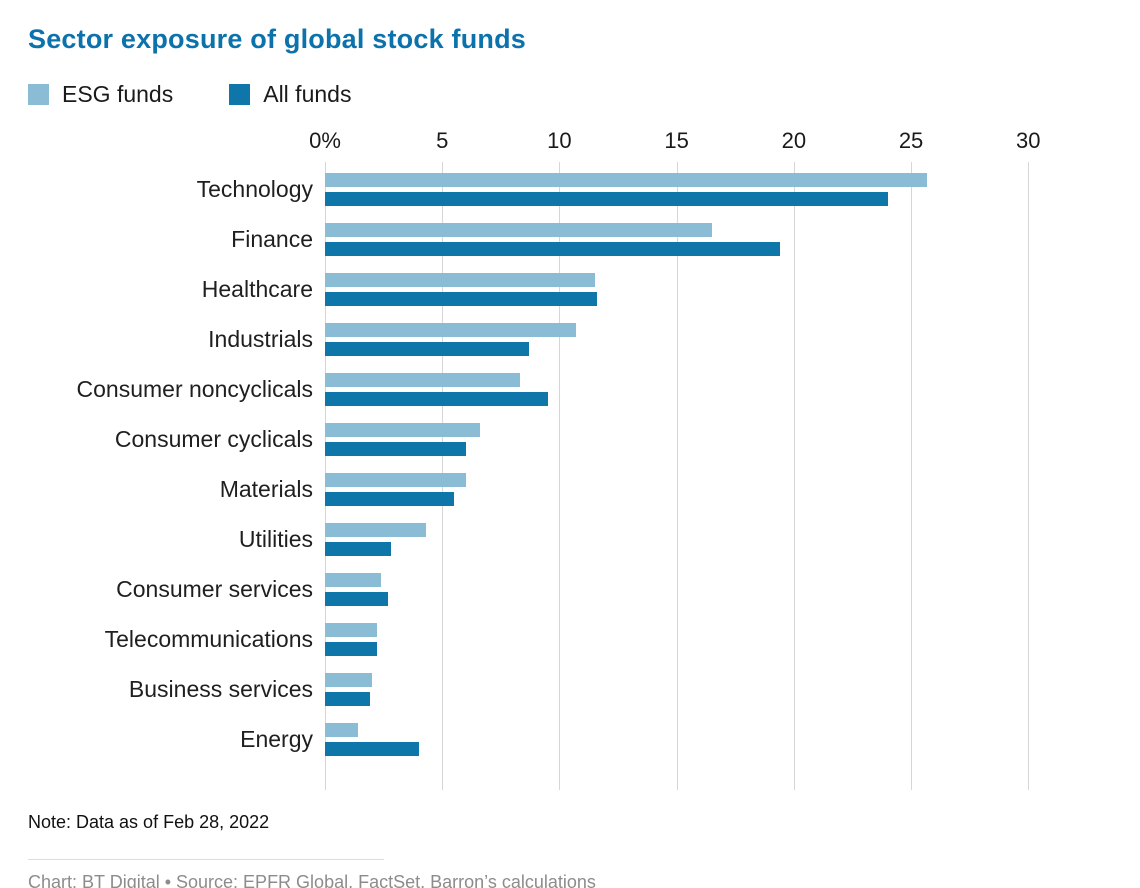 Image resolution: width=1140 pixels, height=888 pixels. What do you see at coordinates (213, 438) in the screenshot?
I see `category-label: Consumer cyclicals` at bounding box center [213, 438].